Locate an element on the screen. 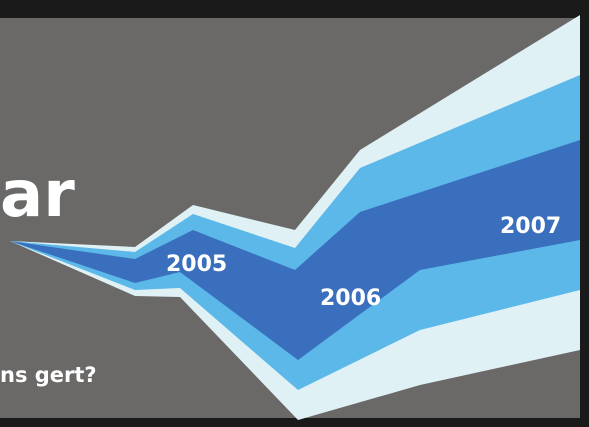 The height and width of the screenshot is (427, 589). year-label-2007: 2007 is located at coordinates (530, 226).